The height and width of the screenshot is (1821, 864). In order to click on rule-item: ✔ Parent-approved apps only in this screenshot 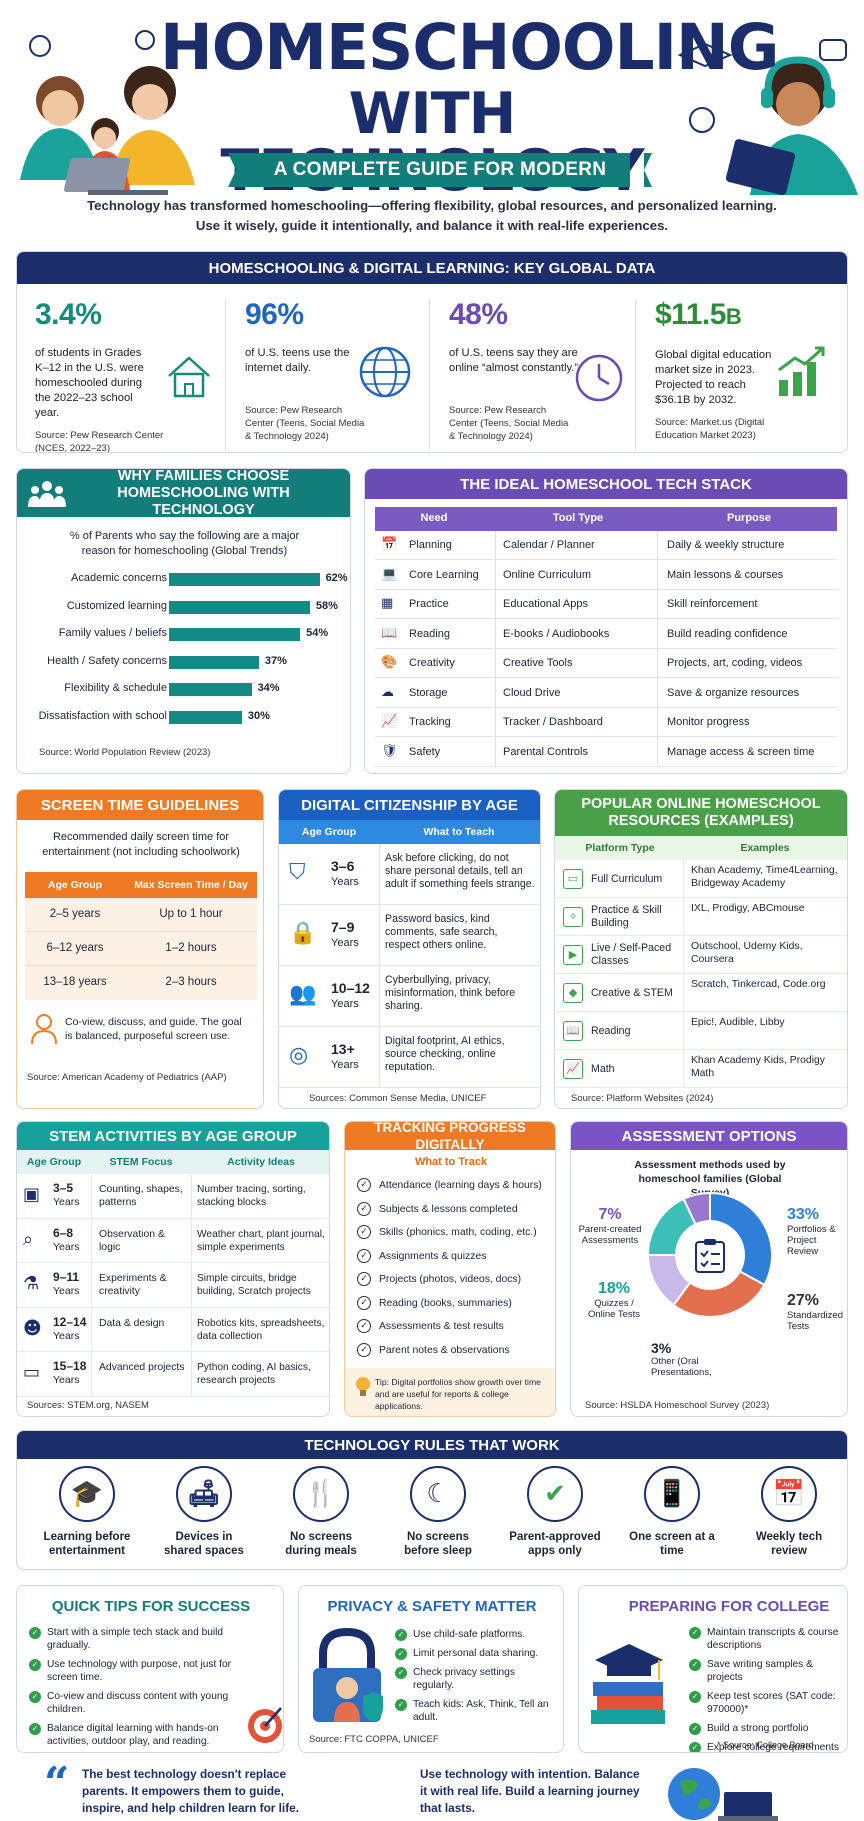, I will do `click(555, 1512)`.